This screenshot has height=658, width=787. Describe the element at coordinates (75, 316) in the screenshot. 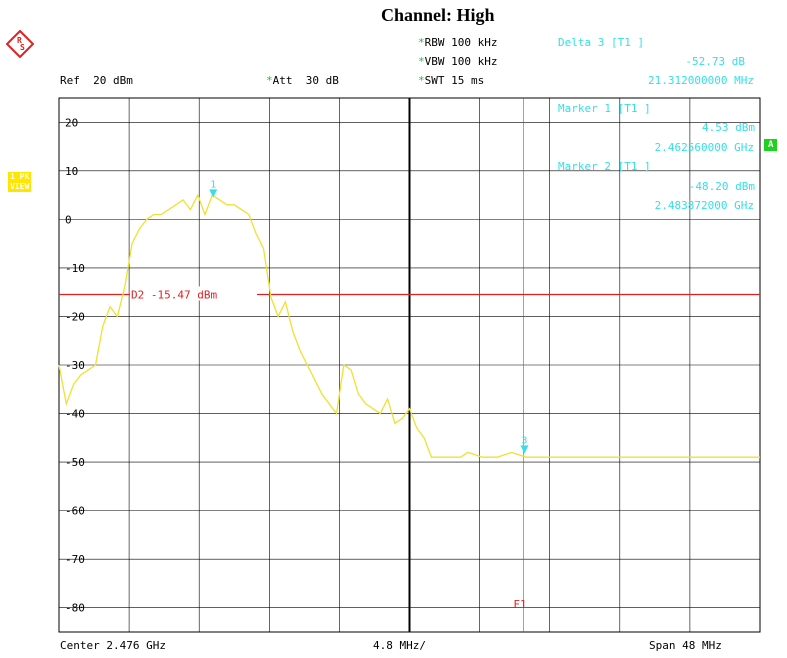

I see `y-tick-label: -20` at that location.